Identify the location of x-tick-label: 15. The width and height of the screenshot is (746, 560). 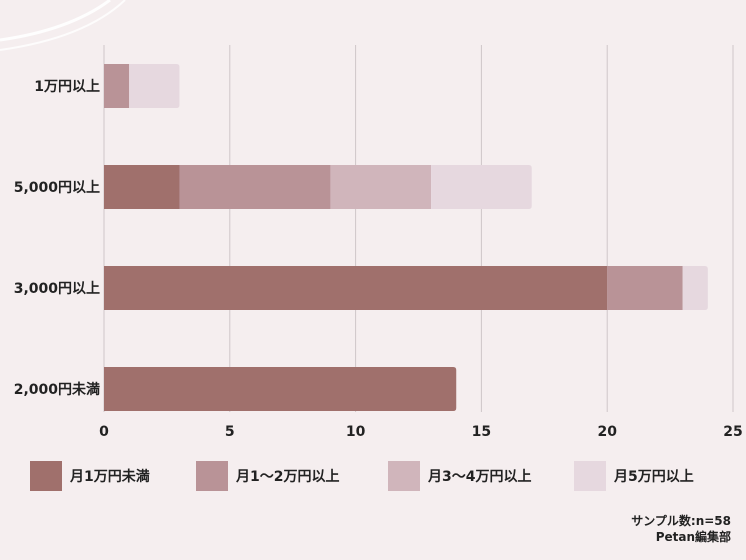
(481, 432).